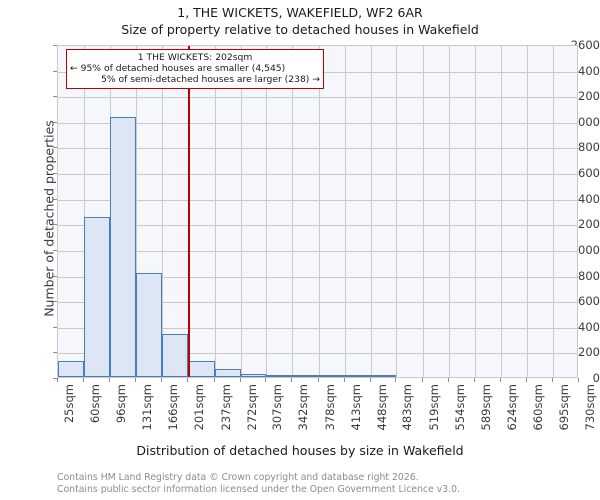 Image resolution: width=600 pixels, height=500 pixels. What do you see at coordinates (173, 407) in the screenshot?
I see `x-tick-label: 166sqm` at bounding box center [173, 407].